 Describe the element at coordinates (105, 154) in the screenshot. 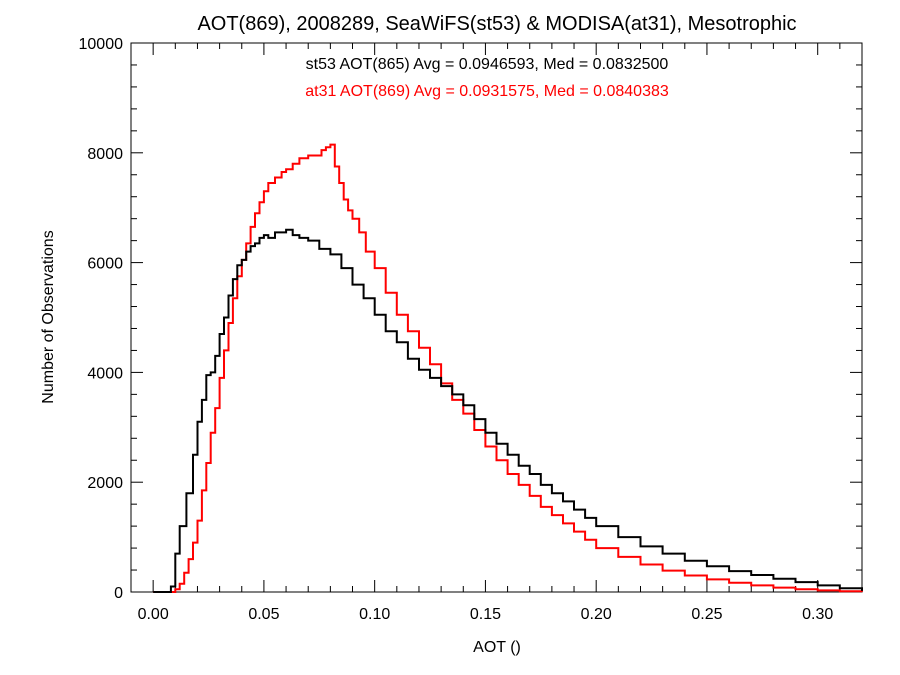

I see `y-tick-label: 8000` at that location.